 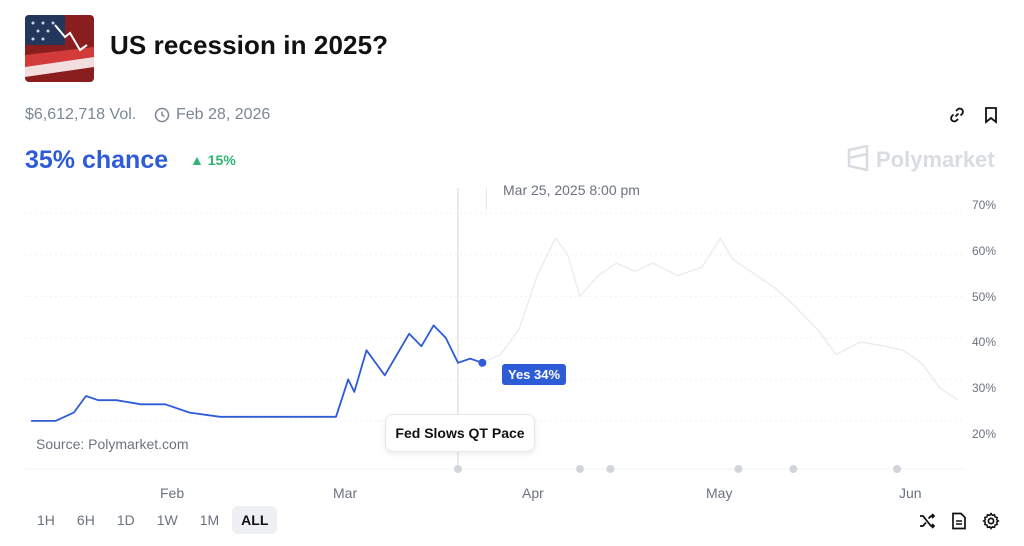 What do you see at coordinates (221, 160) in the screenshot?
I see `delta-value: 15%` at bounding box center [221, 160].